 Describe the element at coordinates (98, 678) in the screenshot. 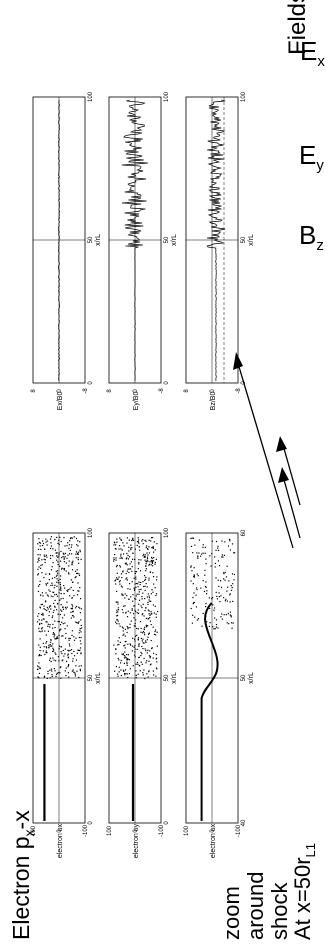

I see `electron-xlabel-0: x/rL` at that location.